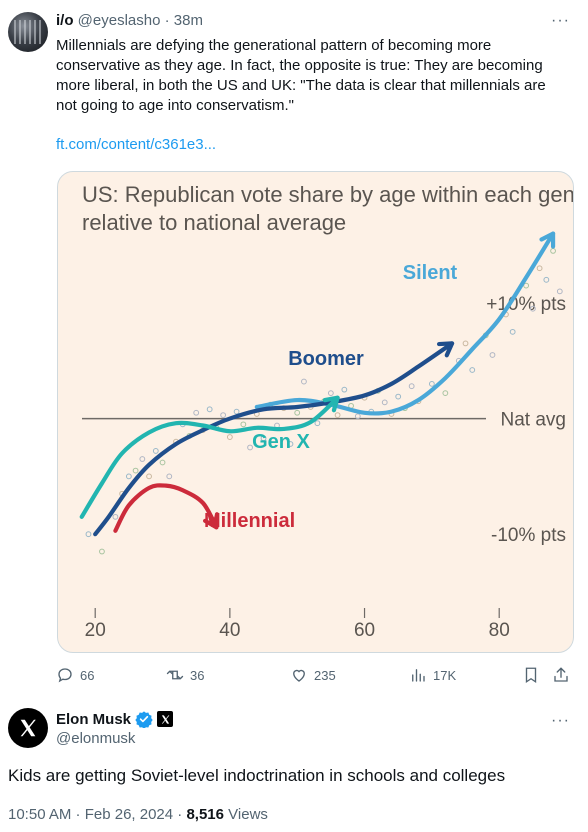 This screenshot has width=588, height=832. I want to click on x-logo-icon, so click(28, 728).